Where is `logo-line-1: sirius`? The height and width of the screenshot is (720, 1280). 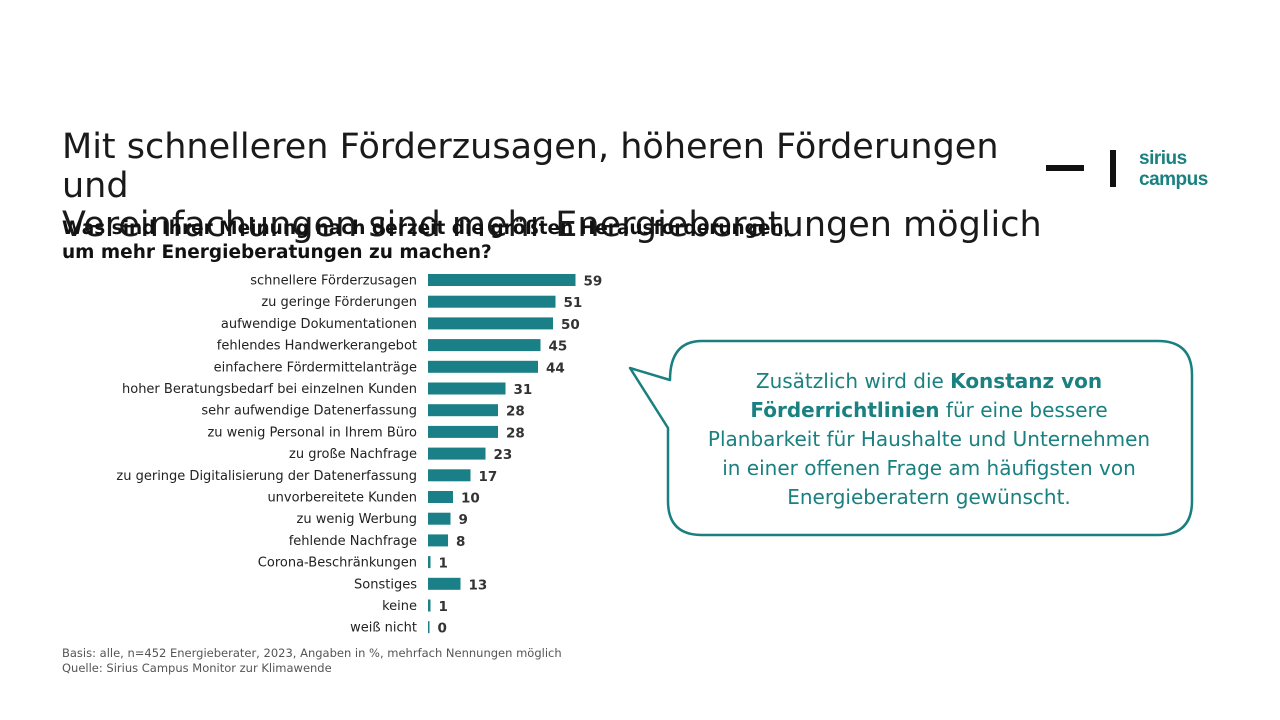
logo-line-1: sirius is located at coordinates (1163, 158).